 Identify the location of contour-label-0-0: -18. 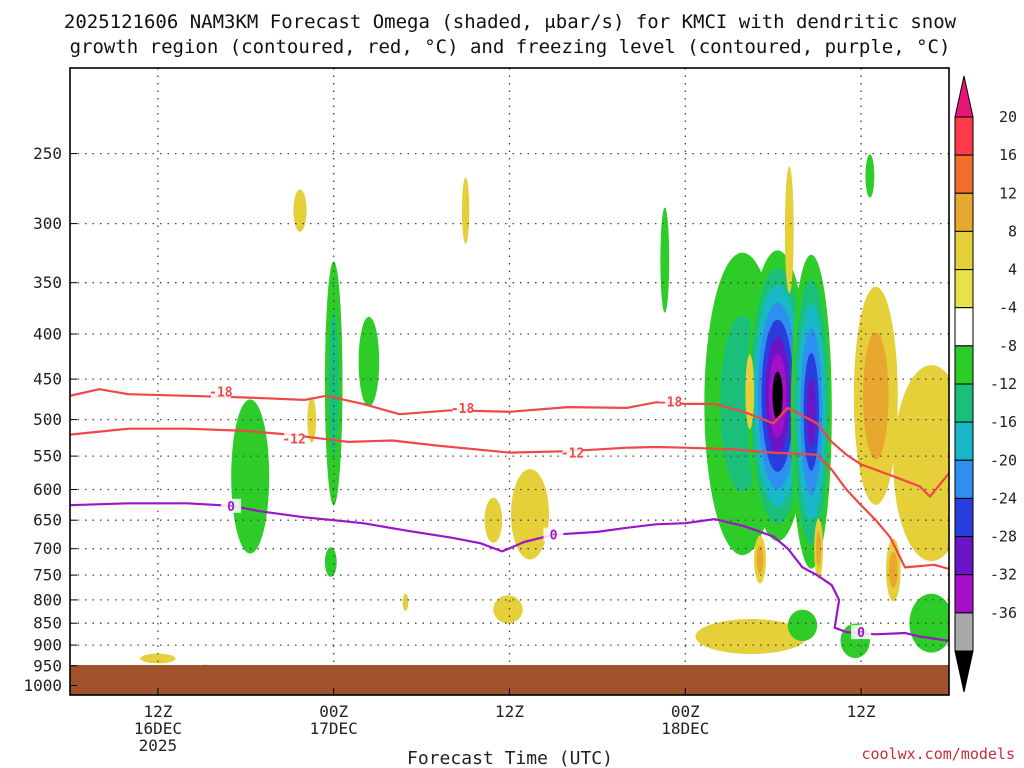
(221, 393).